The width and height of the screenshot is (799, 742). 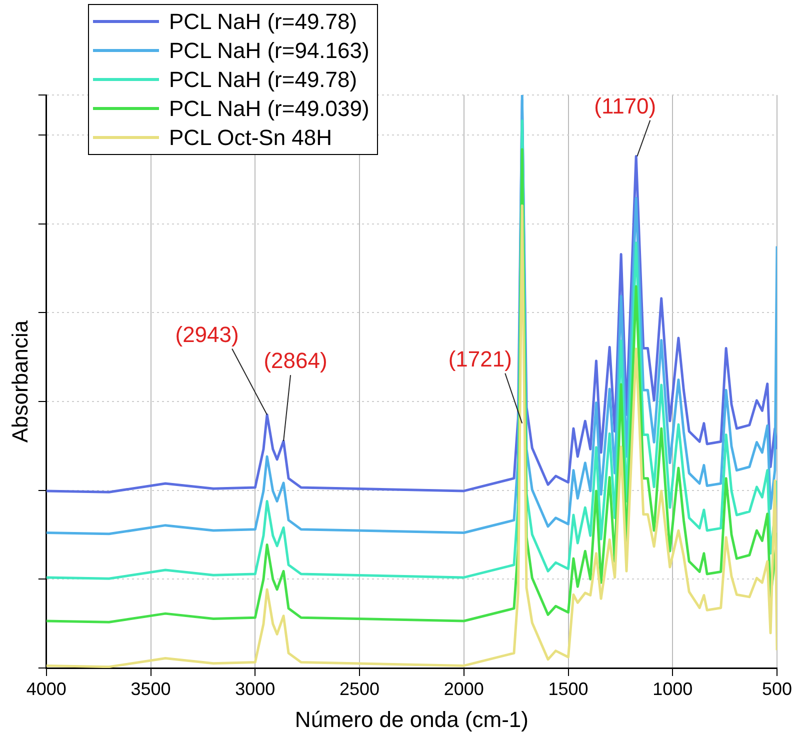 I want to click on x-tick-label: 1500, so click(x=568, y=688).